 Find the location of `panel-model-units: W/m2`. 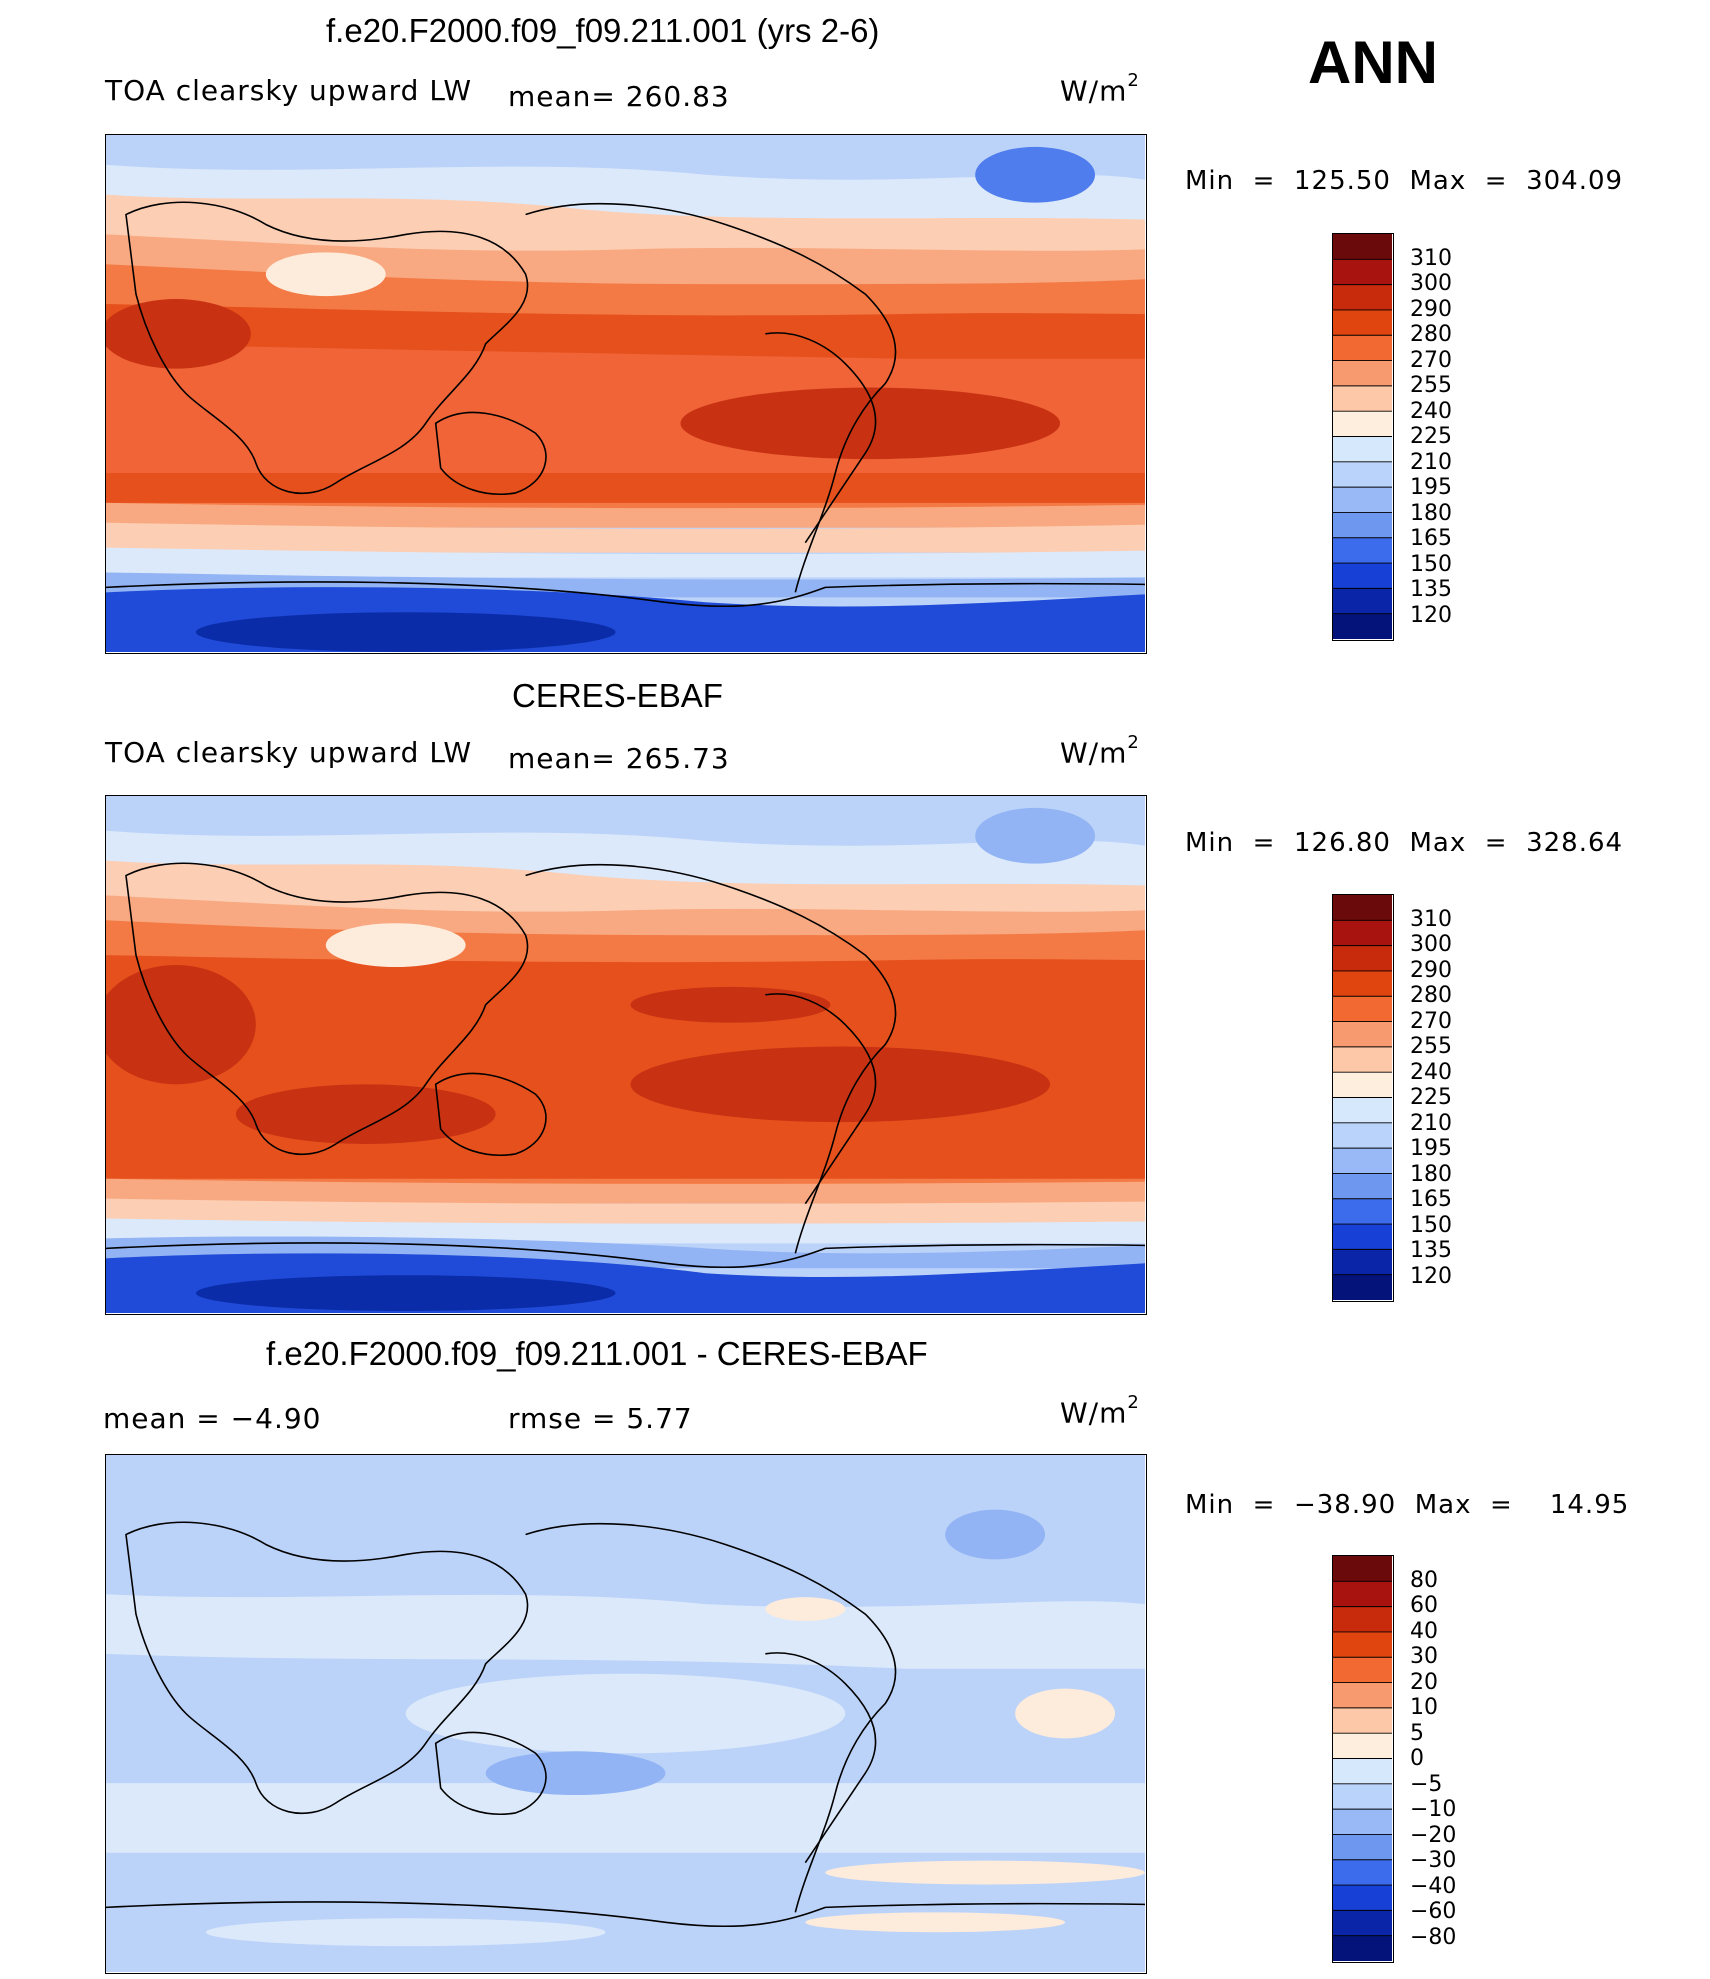

panel-model-units: W/m2 is located at coordinates (1100, 89).